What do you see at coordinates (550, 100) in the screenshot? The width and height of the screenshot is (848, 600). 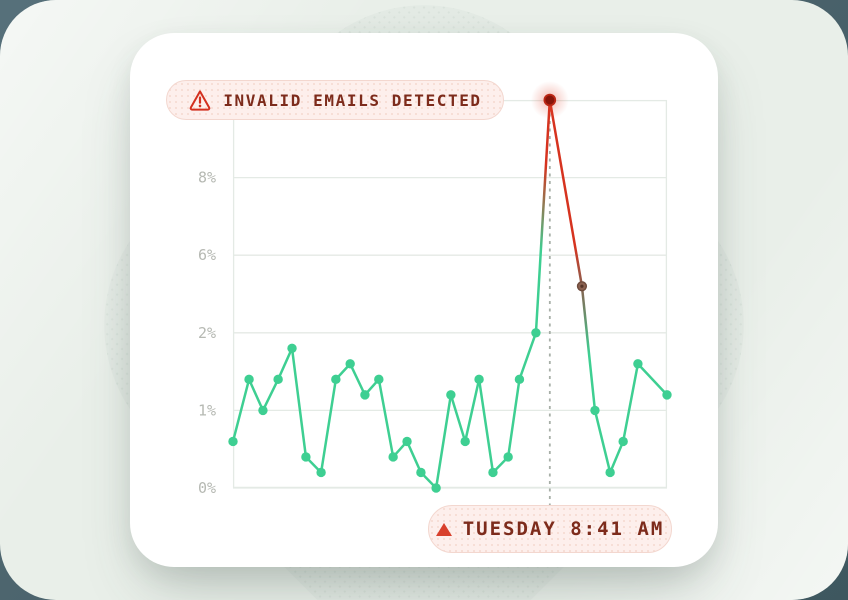 I see `peak-dot` at bounding box center [550, 100].